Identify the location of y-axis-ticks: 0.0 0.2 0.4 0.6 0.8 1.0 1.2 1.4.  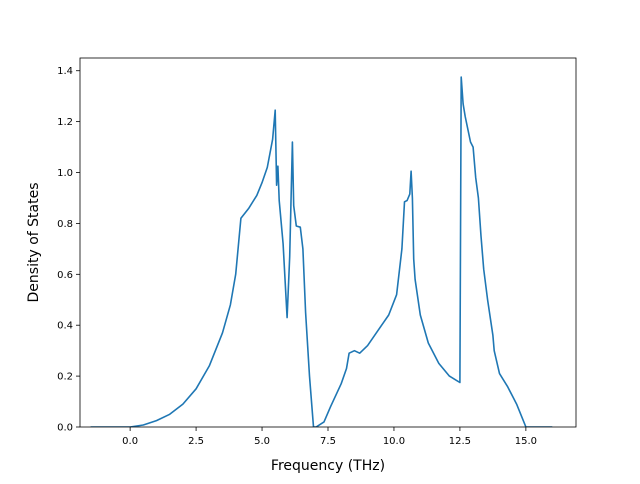
(68, 250).